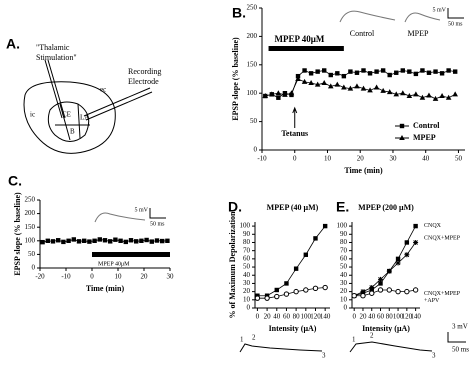 The height and width of the screenshot is (367, 474). I want to click on panel-label: E., so click(342, 207).